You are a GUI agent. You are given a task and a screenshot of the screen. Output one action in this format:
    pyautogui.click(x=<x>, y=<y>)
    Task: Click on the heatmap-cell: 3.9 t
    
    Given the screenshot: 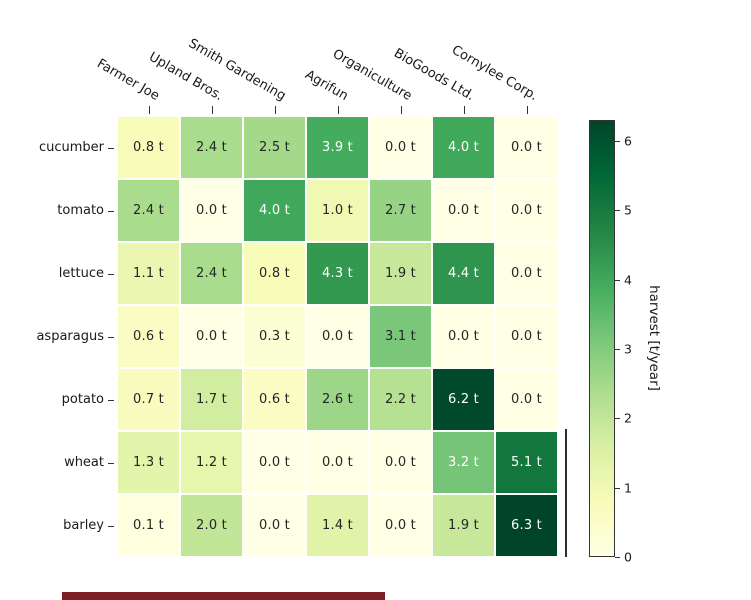 What is the action you would take?
    pyautogui.click(x=337, y=147)
    